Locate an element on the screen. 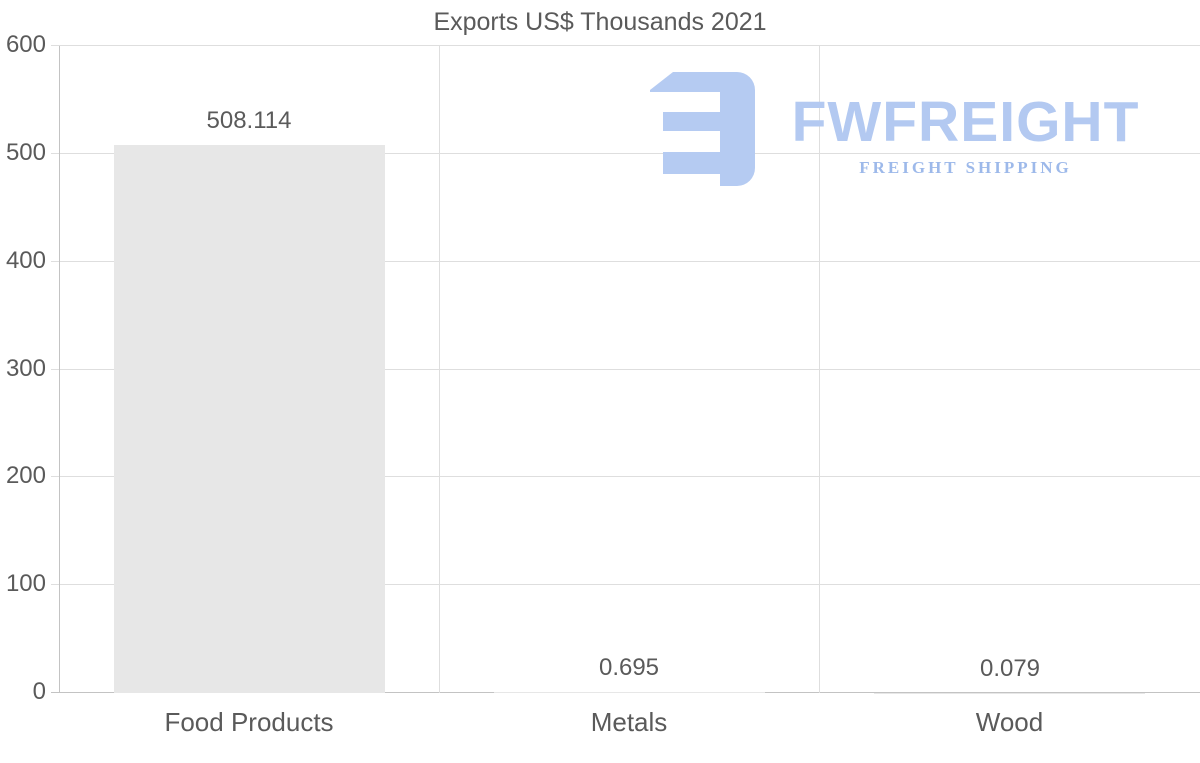  category-label-metals: Metals is located at coordinates (629, 722).